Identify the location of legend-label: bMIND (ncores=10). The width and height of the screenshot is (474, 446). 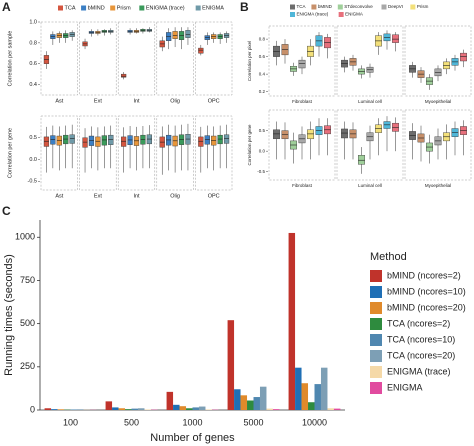
(426, 291).